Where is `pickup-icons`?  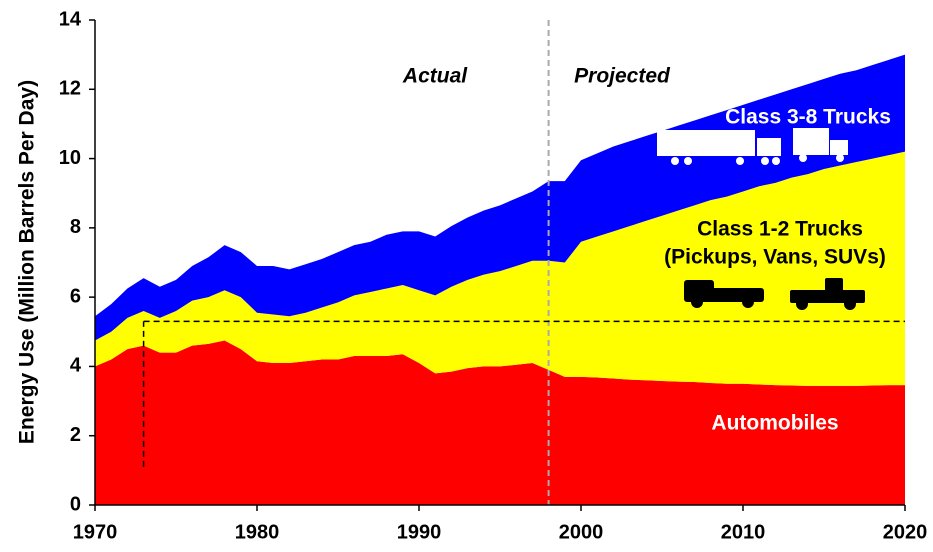 pickup-icons is located at coordinates (774, 294).